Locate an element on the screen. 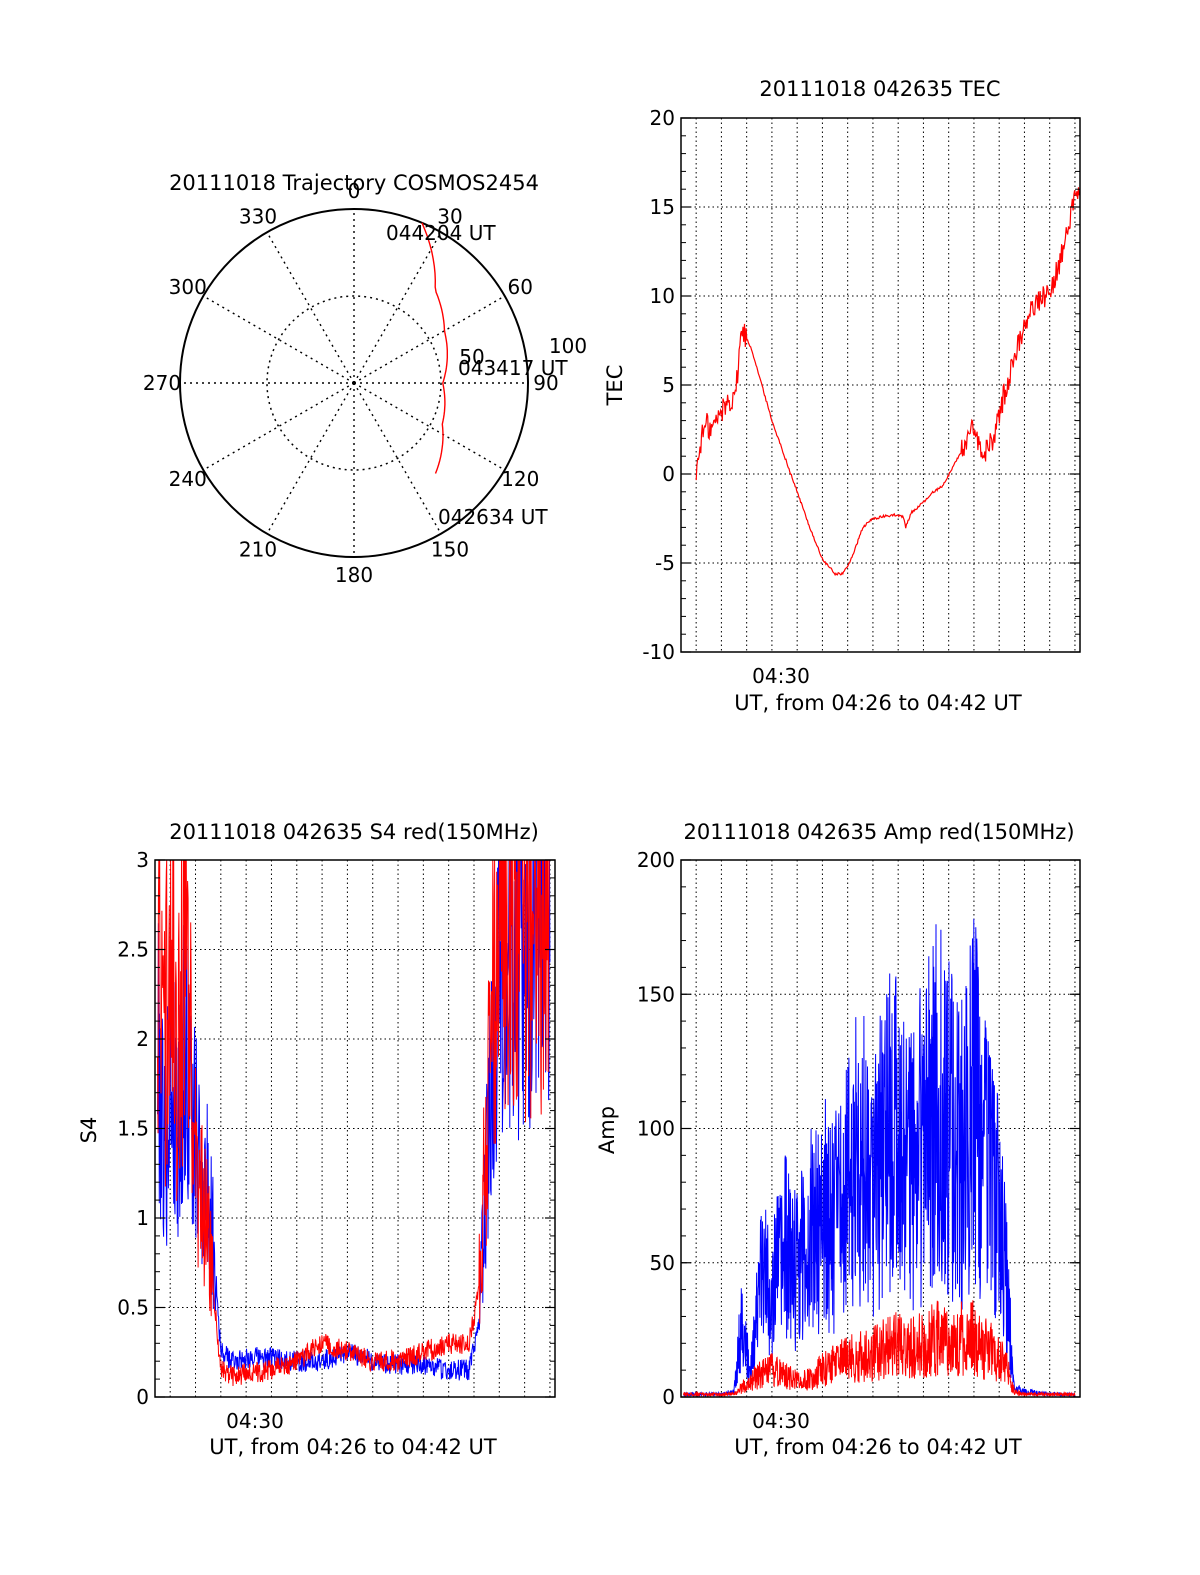 This screenshot has width=1200, height=1575. s4-y-tick-label: 1.5 is located at coordinates (133, 1129).